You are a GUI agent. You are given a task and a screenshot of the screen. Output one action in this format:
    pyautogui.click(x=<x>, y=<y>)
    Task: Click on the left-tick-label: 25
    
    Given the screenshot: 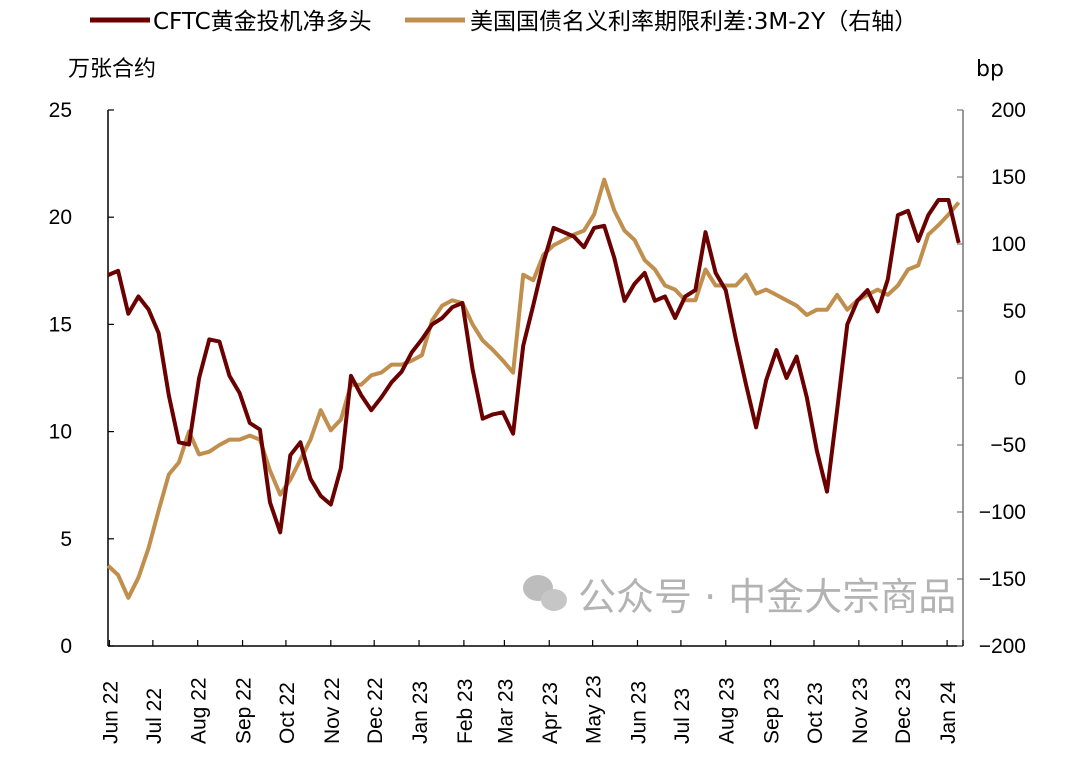 What is the action you would take?
    pyautogui.click(x=60, y=110)
    